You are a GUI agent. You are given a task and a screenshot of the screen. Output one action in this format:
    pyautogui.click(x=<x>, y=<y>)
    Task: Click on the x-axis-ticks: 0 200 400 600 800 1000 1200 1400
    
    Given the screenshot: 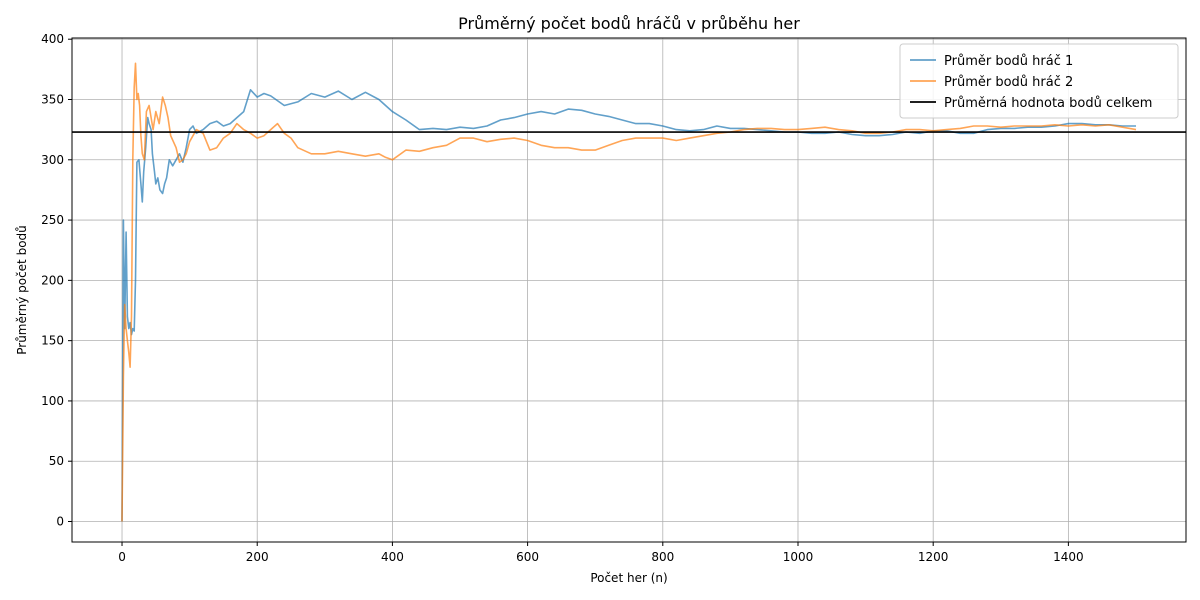 What is the action you would take?
    pyautogui.click(x=601, y=553)
    